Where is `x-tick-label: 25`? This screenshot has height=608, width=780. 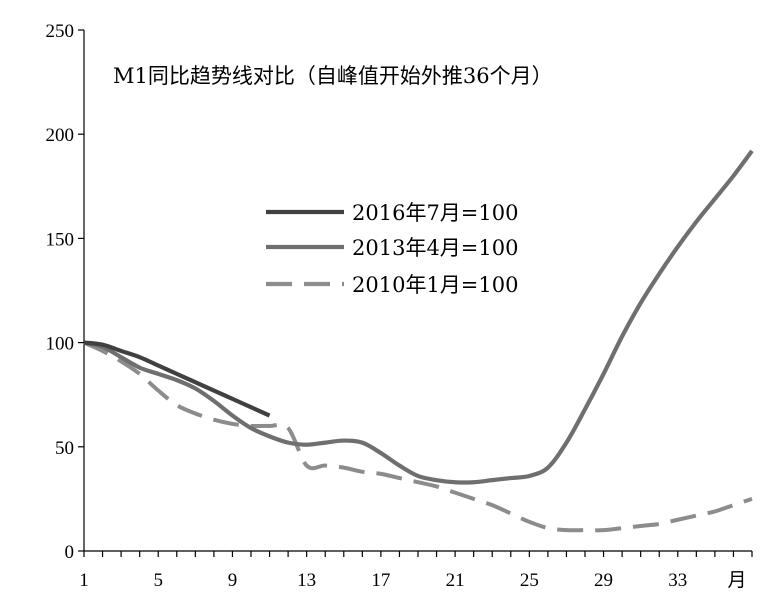 x-tick-label: 25 is located at coordinates (529, 580).